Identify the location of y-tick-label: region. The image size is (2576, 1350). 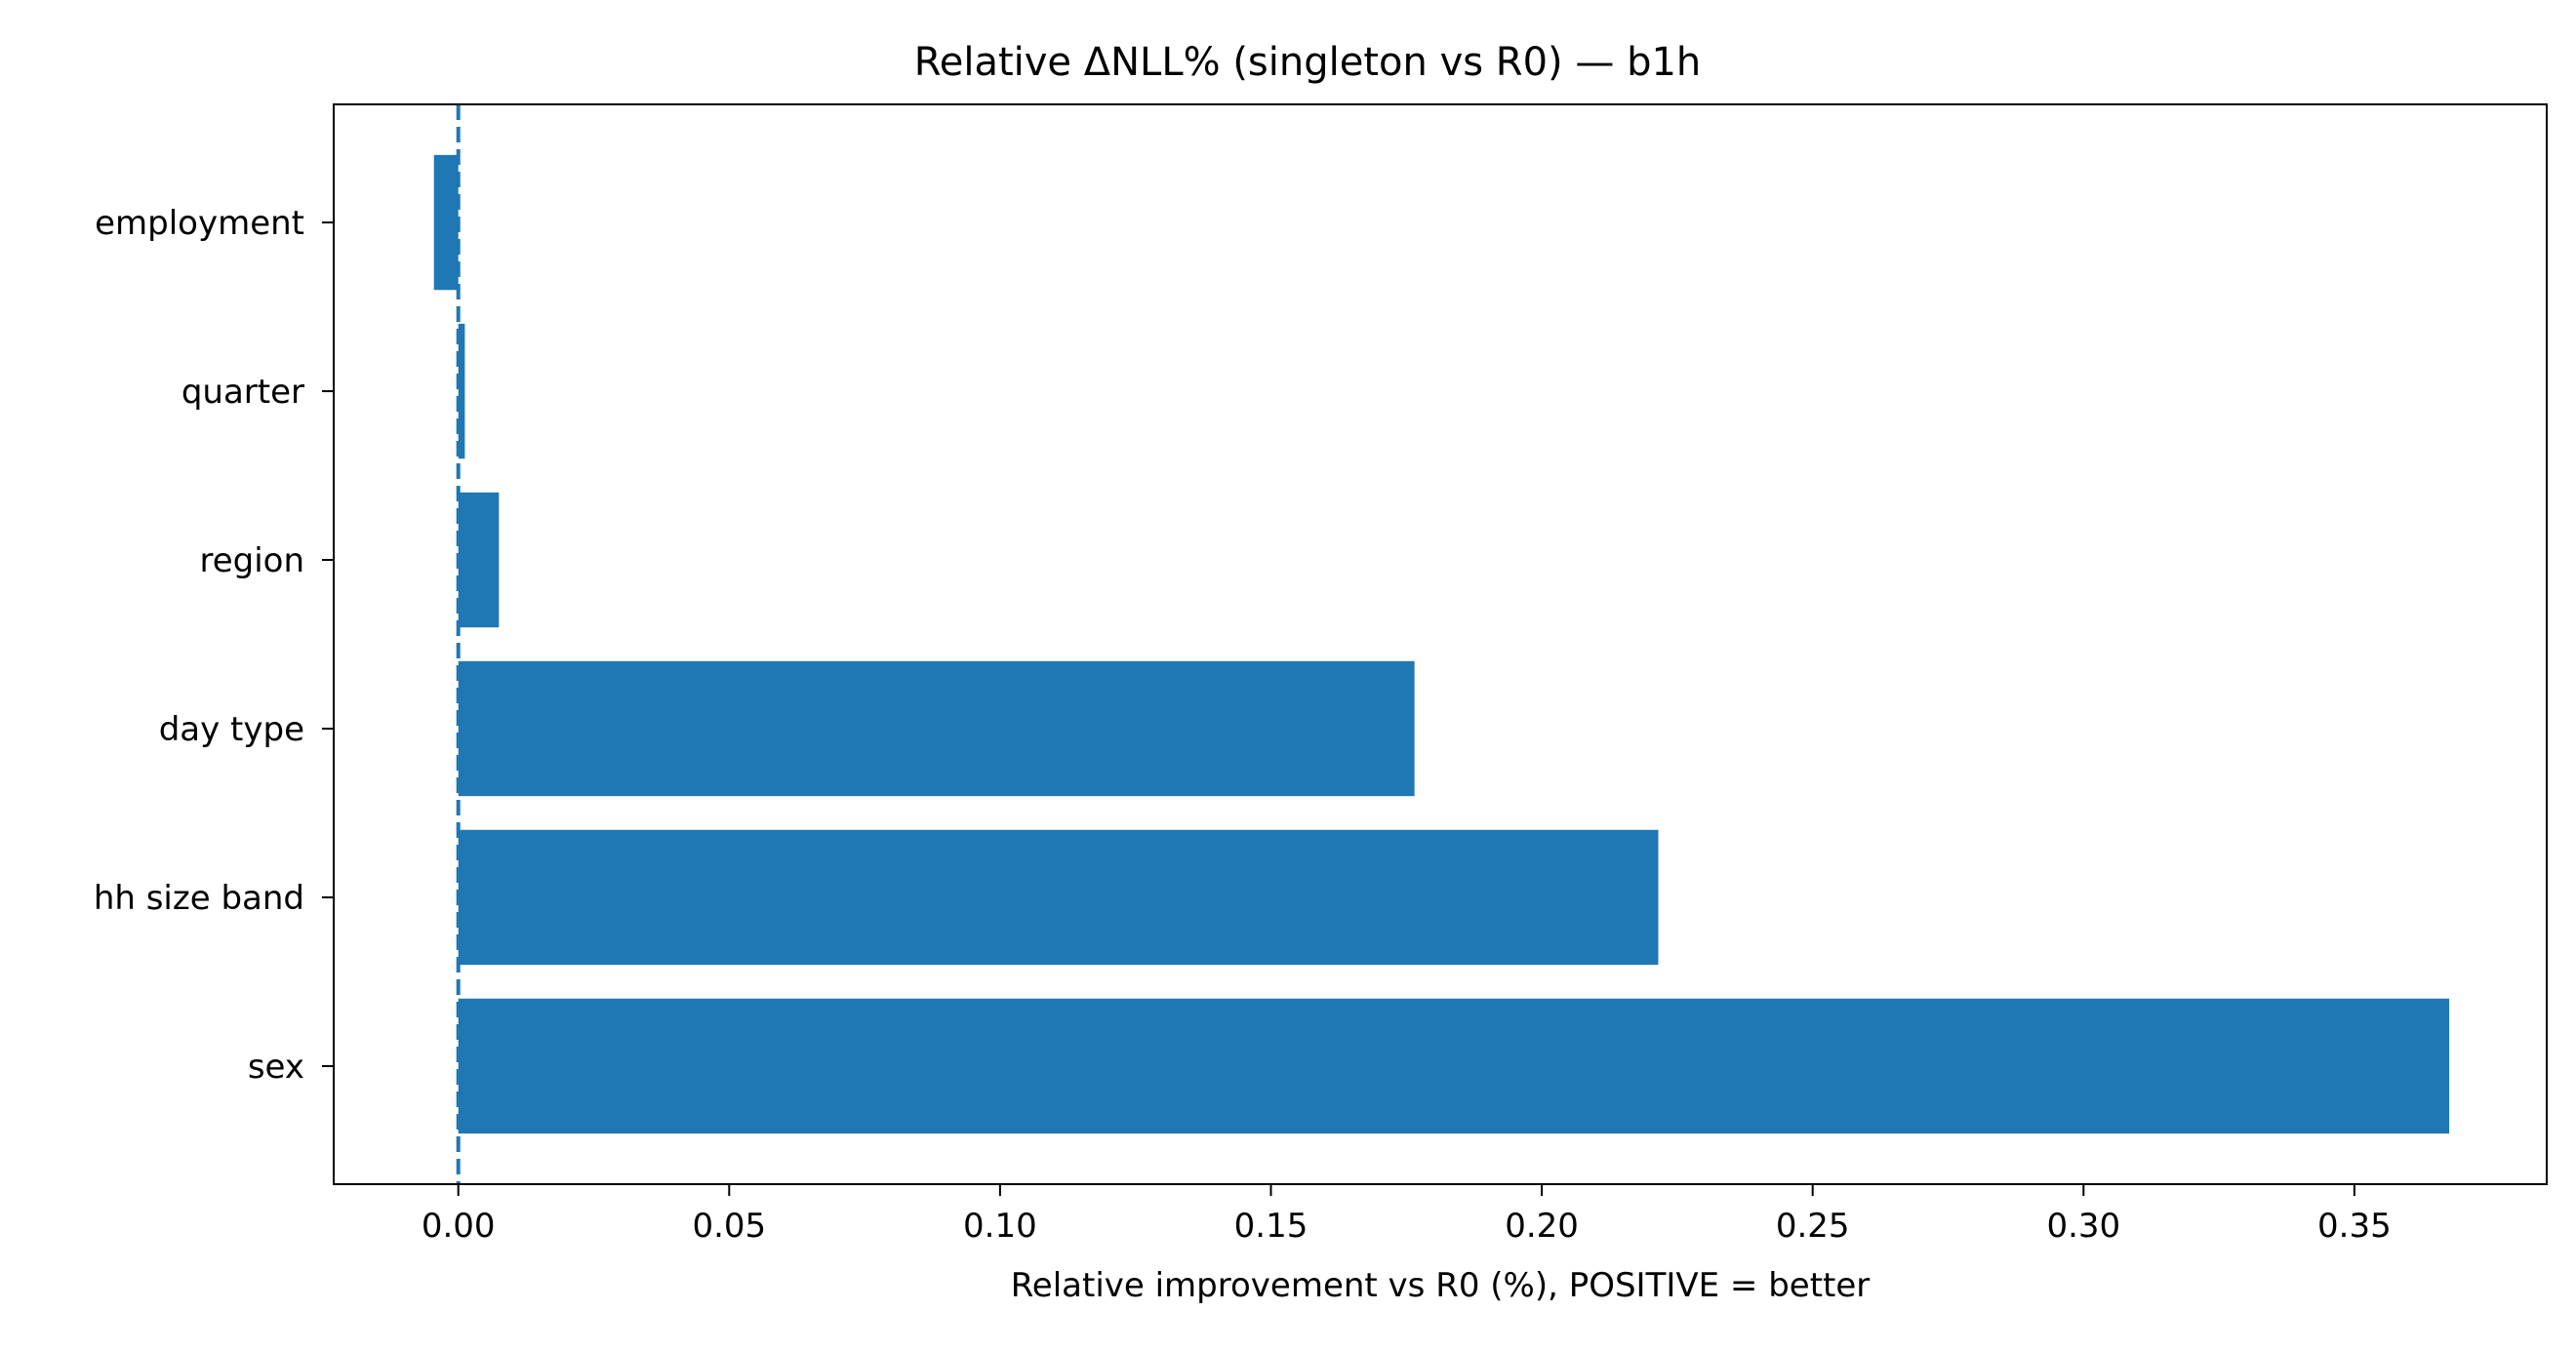
(251, 561).